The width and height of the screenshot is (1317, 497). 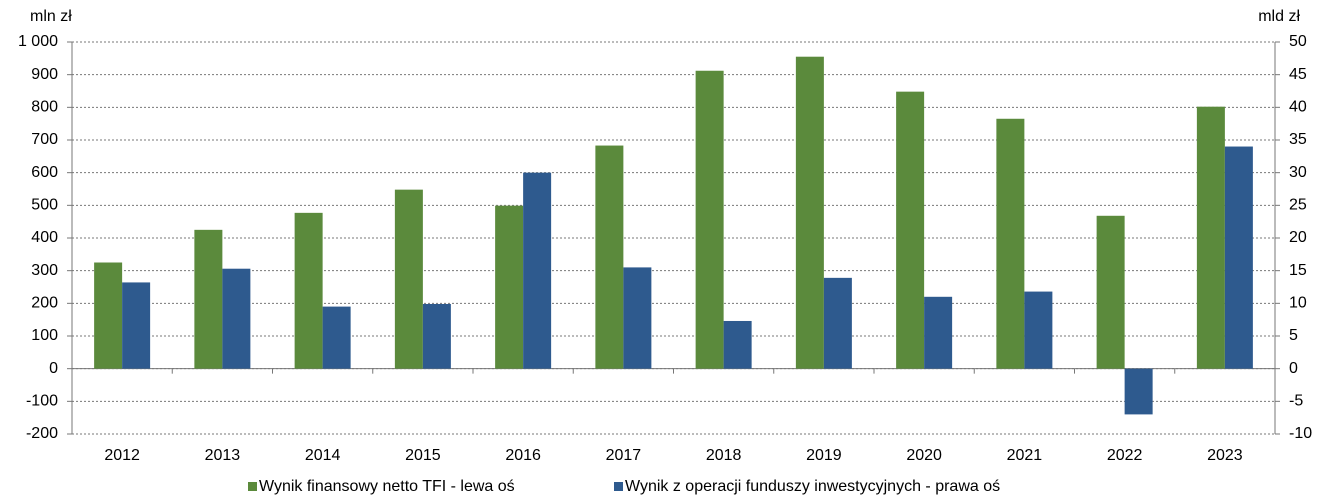 I want to click on y-tick-label: 300, so click(x=44, y=270).